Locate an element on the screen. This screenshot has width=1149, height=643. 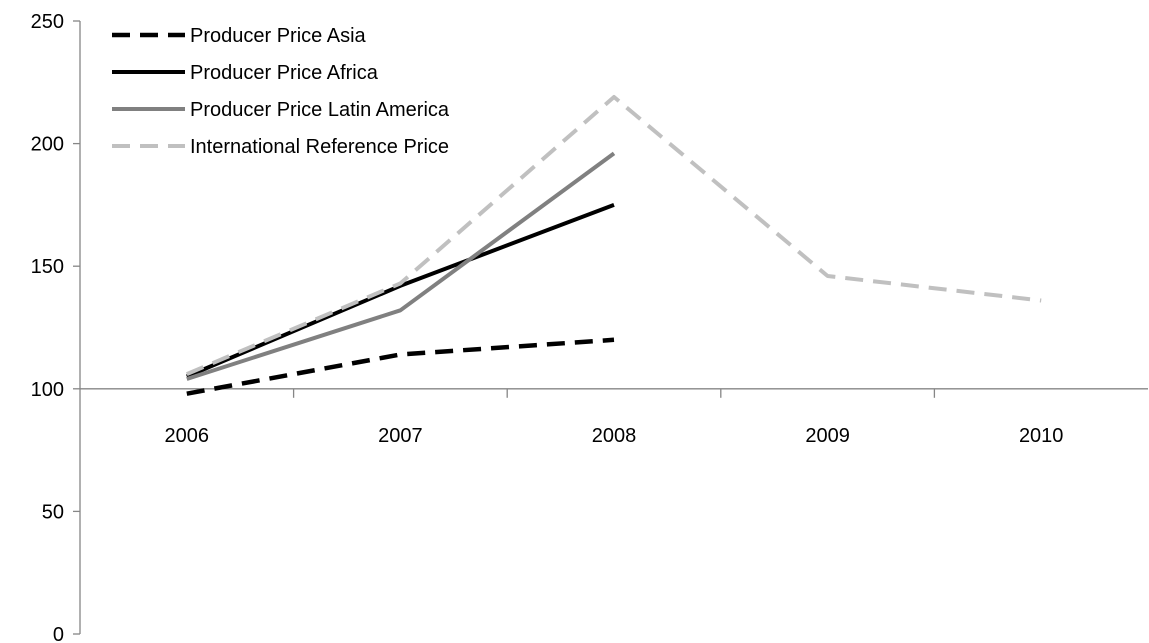
legend-item-producer-price-latin-america: Producer Price Latin America is located at coordinates (281, 110).